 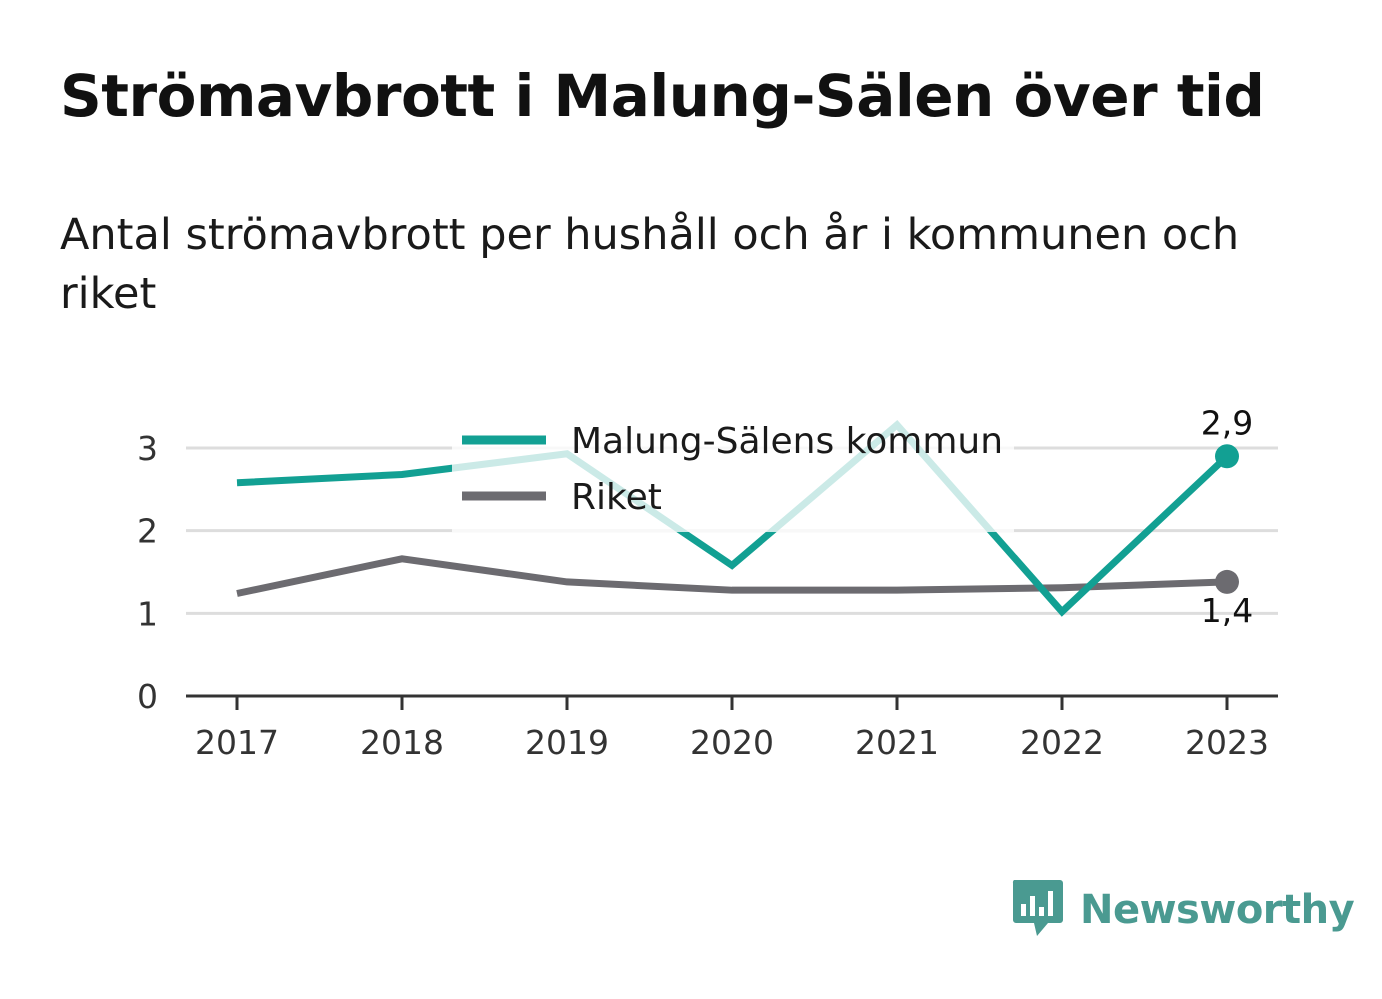 I want to click on x-tick-label: 2020, so click(x=732, y=742).